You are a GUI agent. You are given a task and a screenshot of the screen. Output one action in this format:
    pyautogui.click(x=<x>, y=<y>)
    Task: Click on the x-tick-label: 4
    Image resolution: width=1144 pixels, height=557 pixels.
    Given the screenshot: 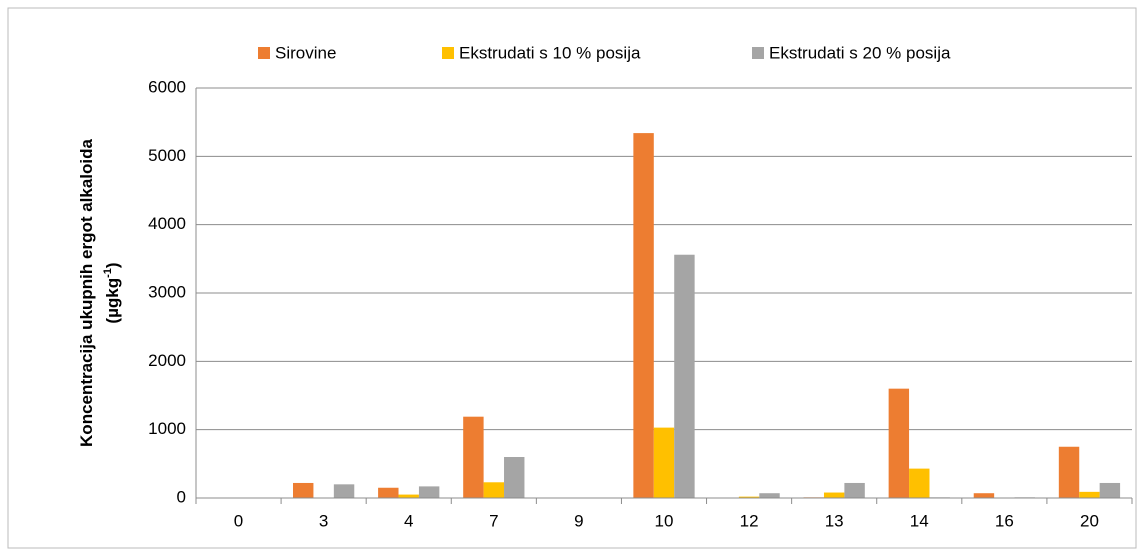 What is the action you would take?
    pyautogui.click(x=408, y=520)
    